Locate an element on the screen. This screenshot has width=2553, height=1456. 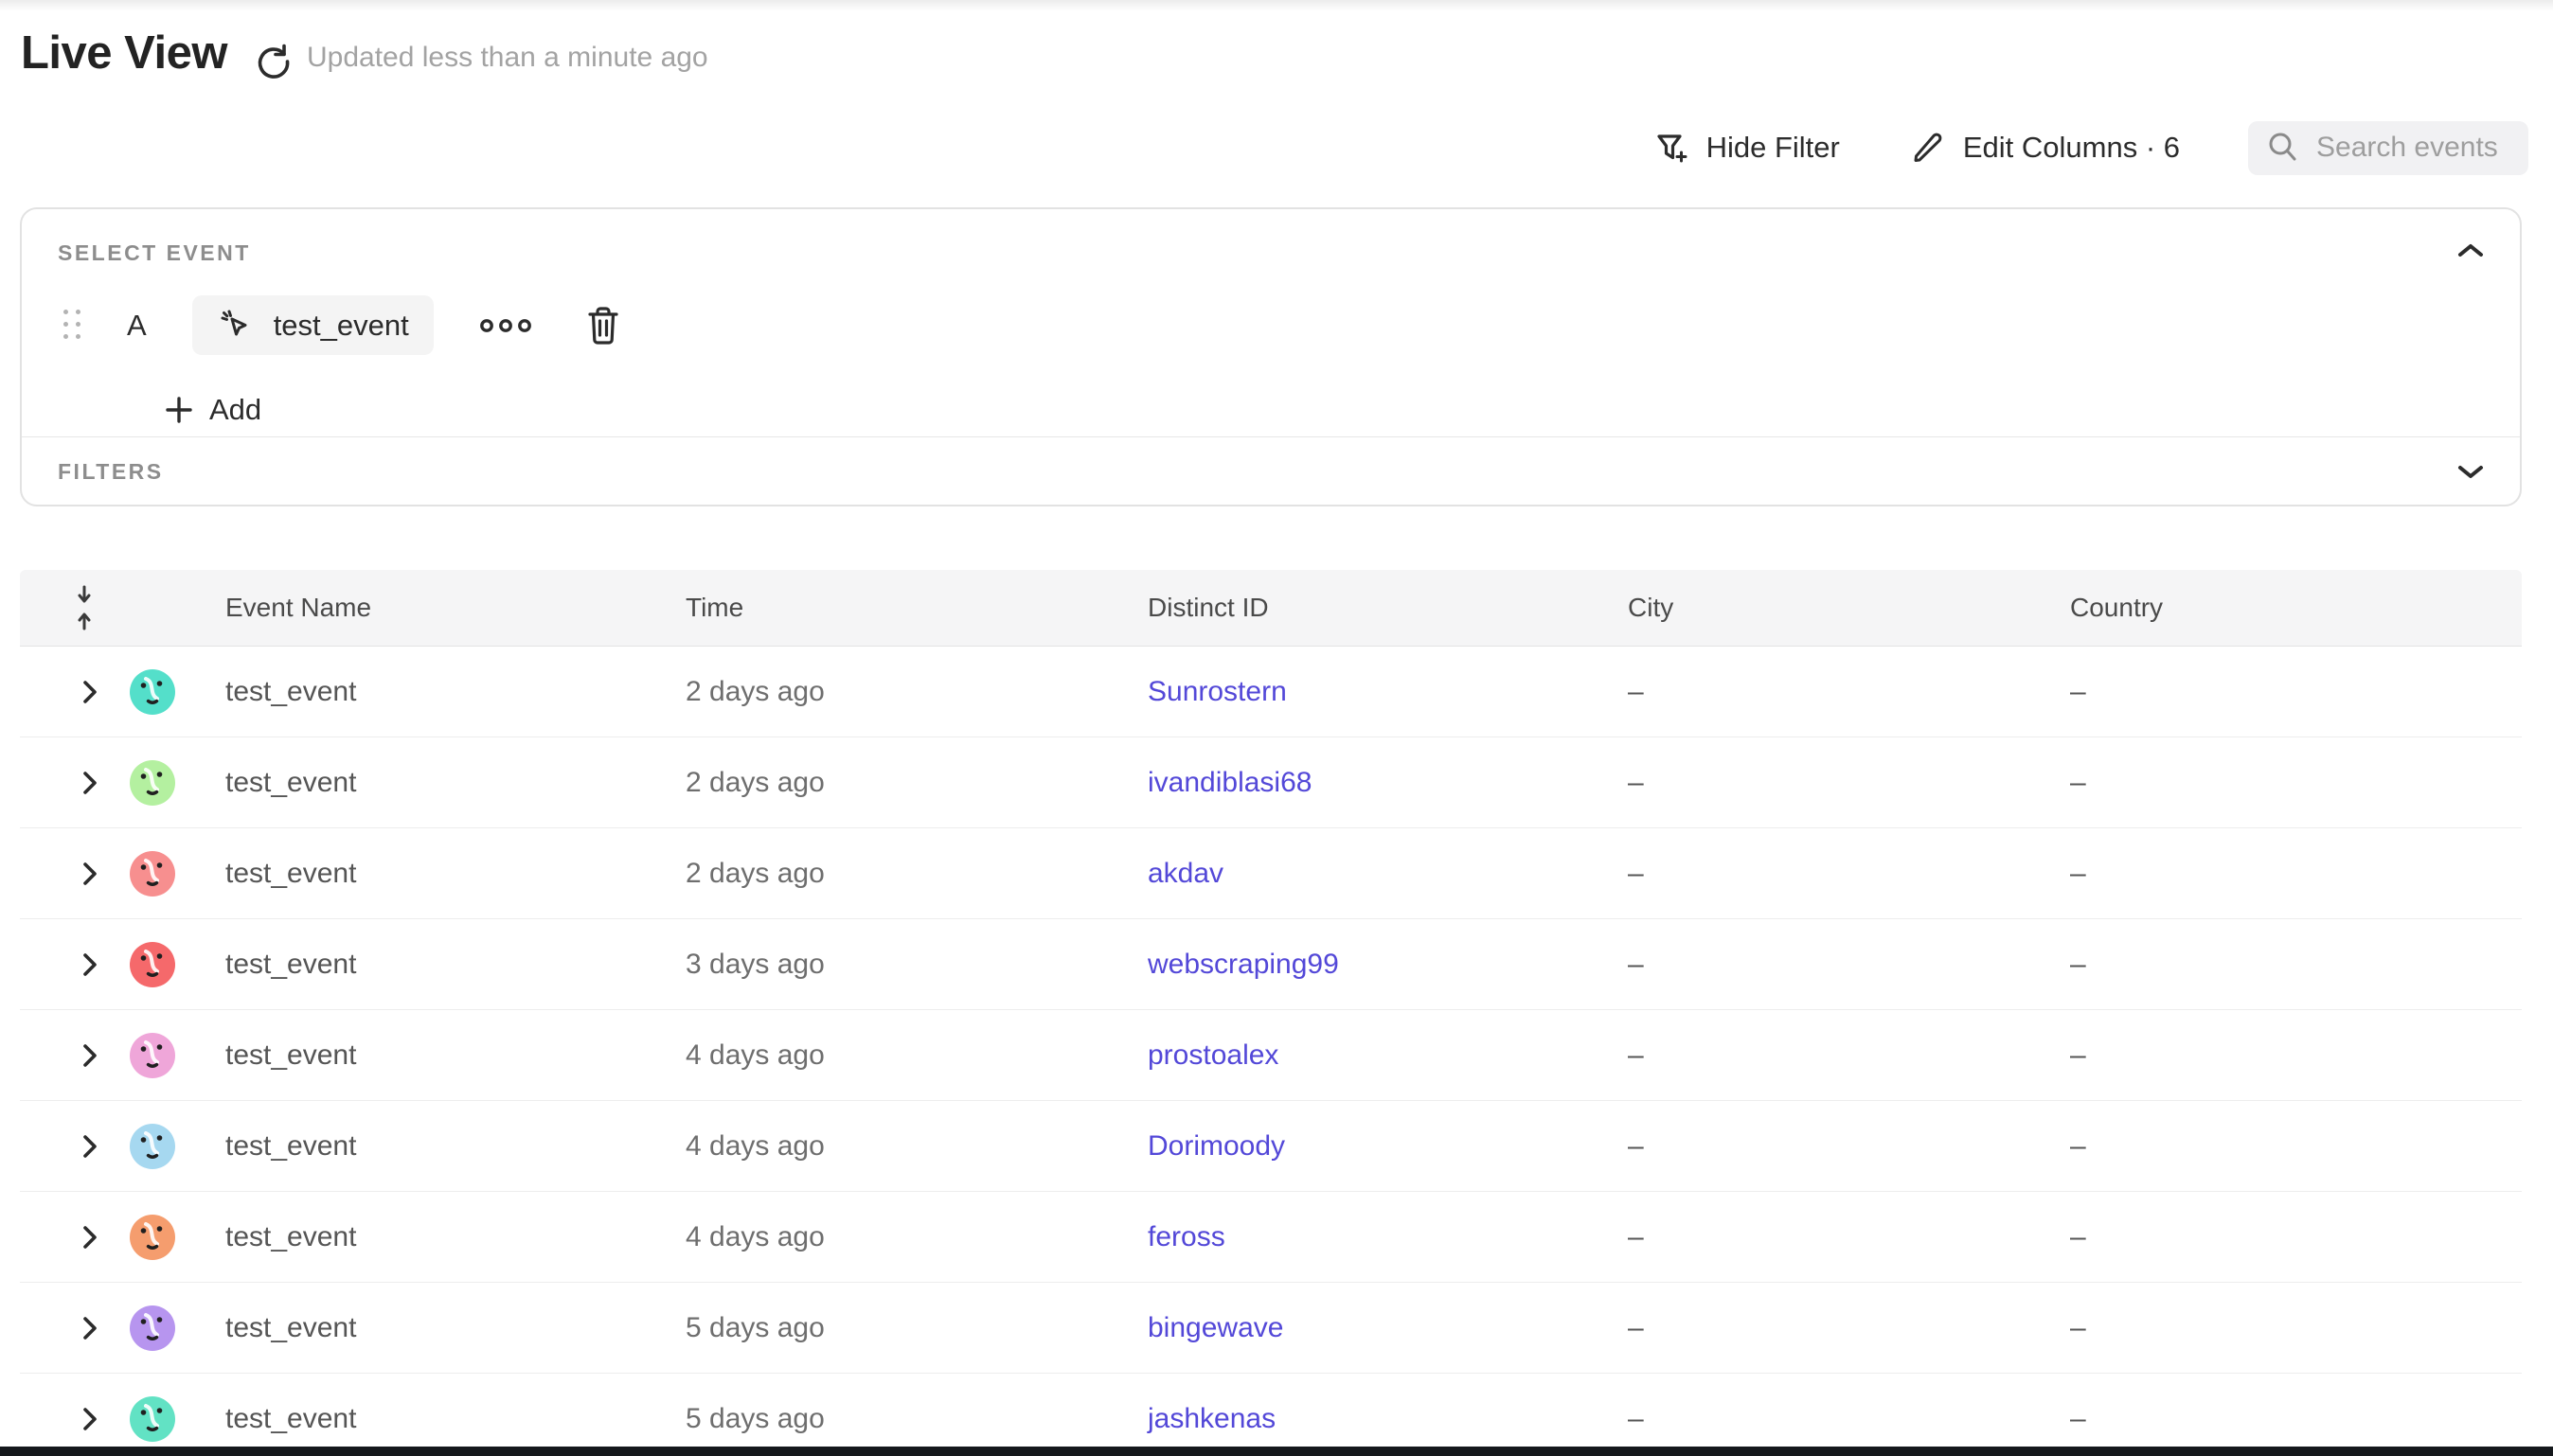
column-header-distinct-id: Distinct ID is located at coordinates (1208, 607).